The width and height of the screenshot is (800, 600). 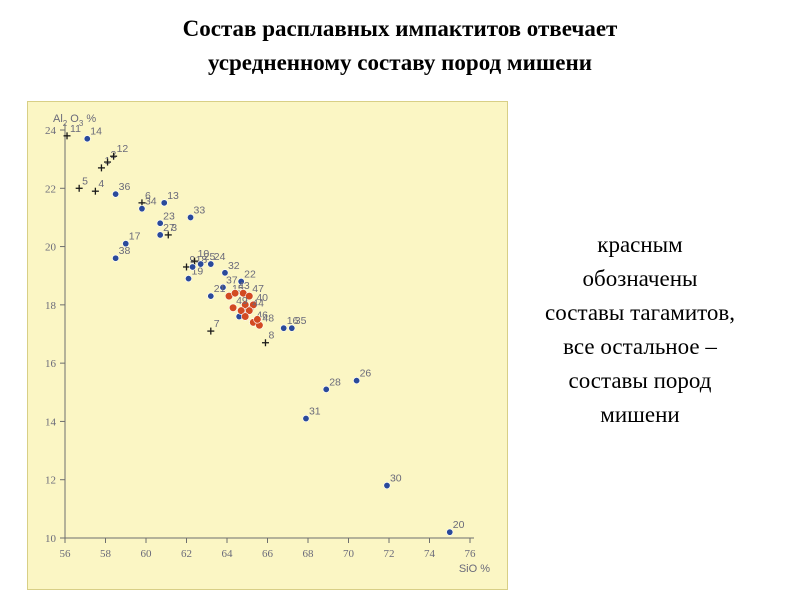 I want to click on point-label: 36, so click(x=125, y=187).